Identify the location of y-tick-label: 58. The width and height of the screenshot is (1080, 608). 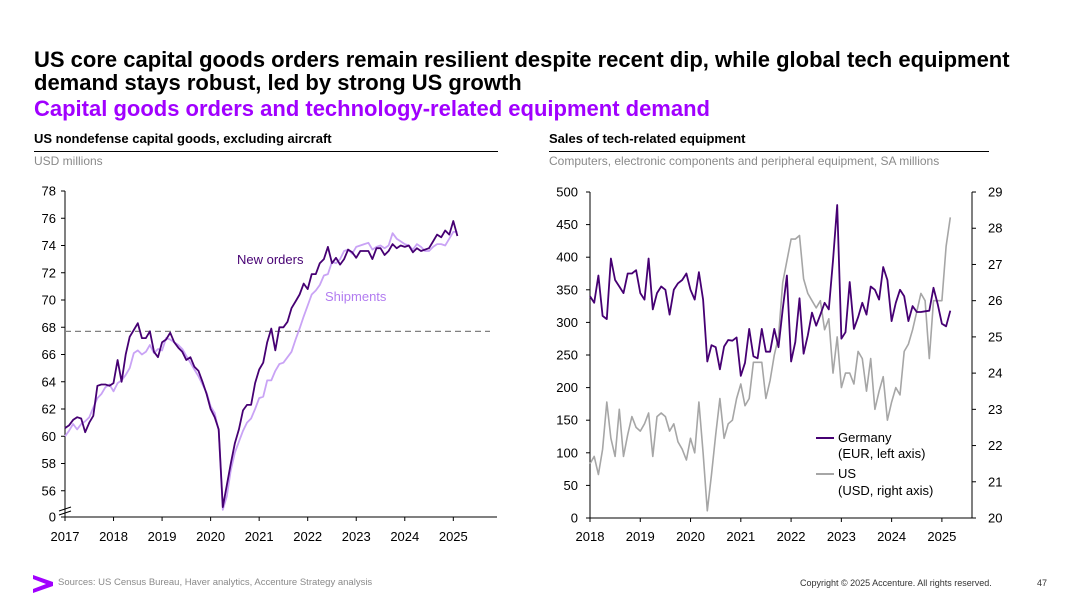
(49, 463).